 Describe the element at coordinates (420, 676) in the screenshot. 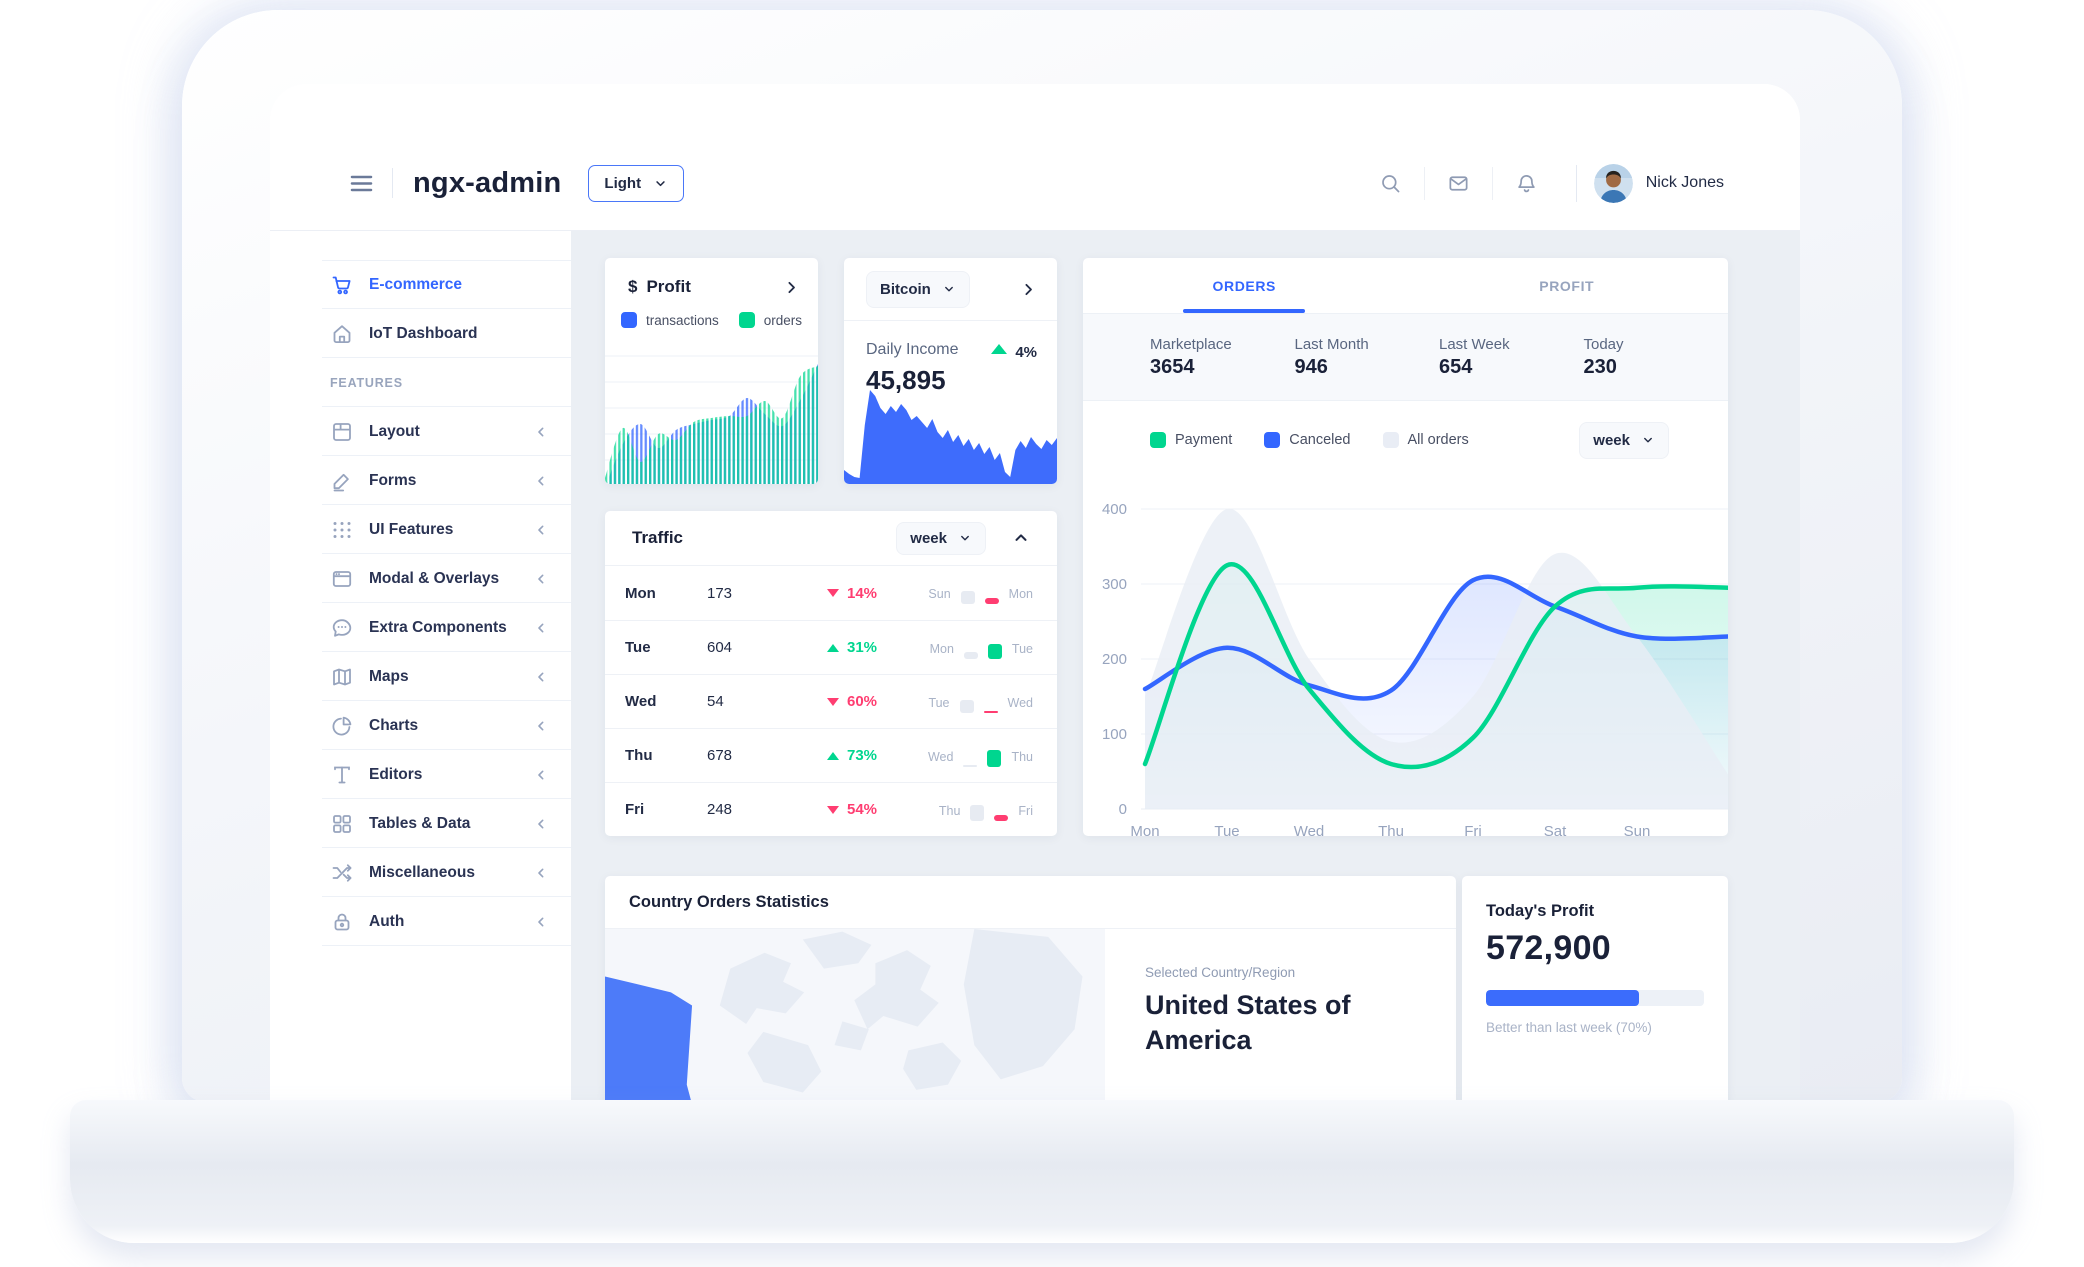

I see `sidebar-item-maps: Maps` at that location.